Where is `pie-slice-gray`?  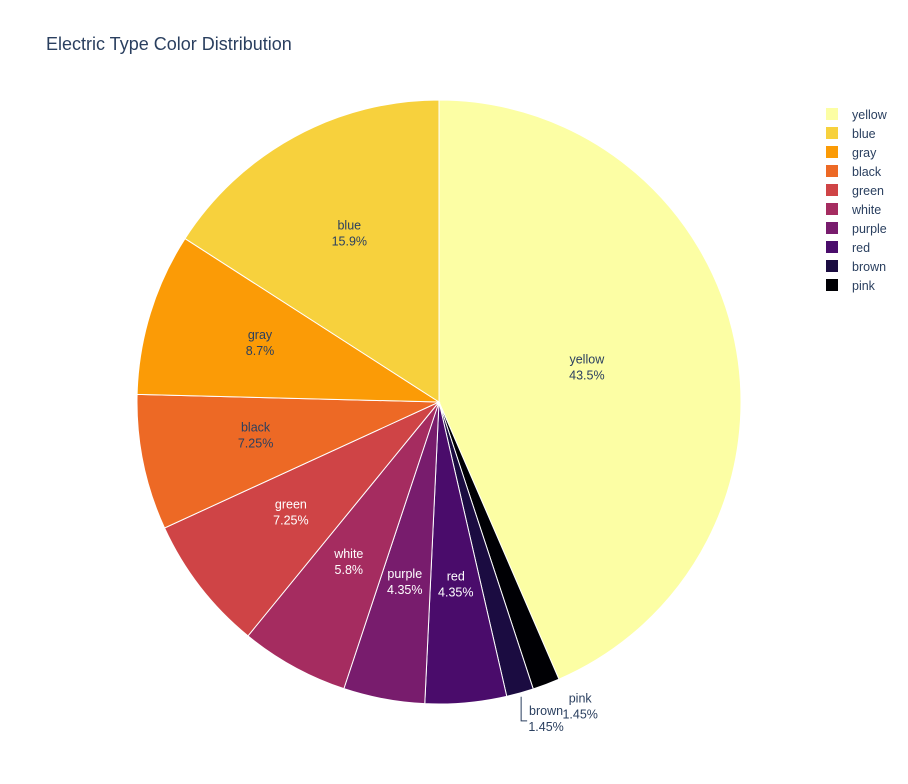
pie-slice-gray is located at coordinates (288, 320).